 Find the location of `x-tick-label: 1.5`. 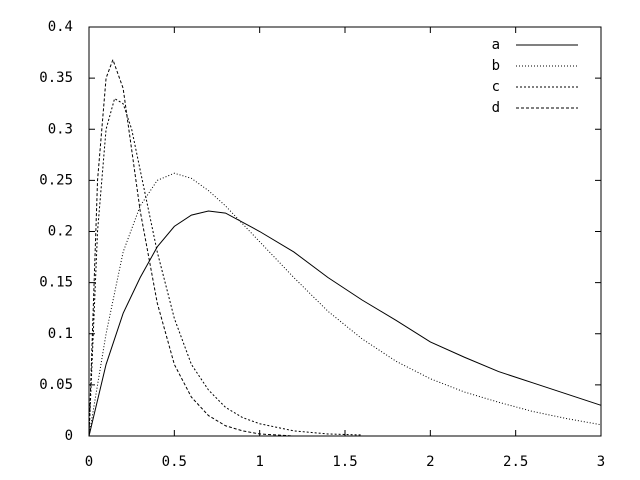

x-tick-label: 1.5 is located at coordinates (344, 462).